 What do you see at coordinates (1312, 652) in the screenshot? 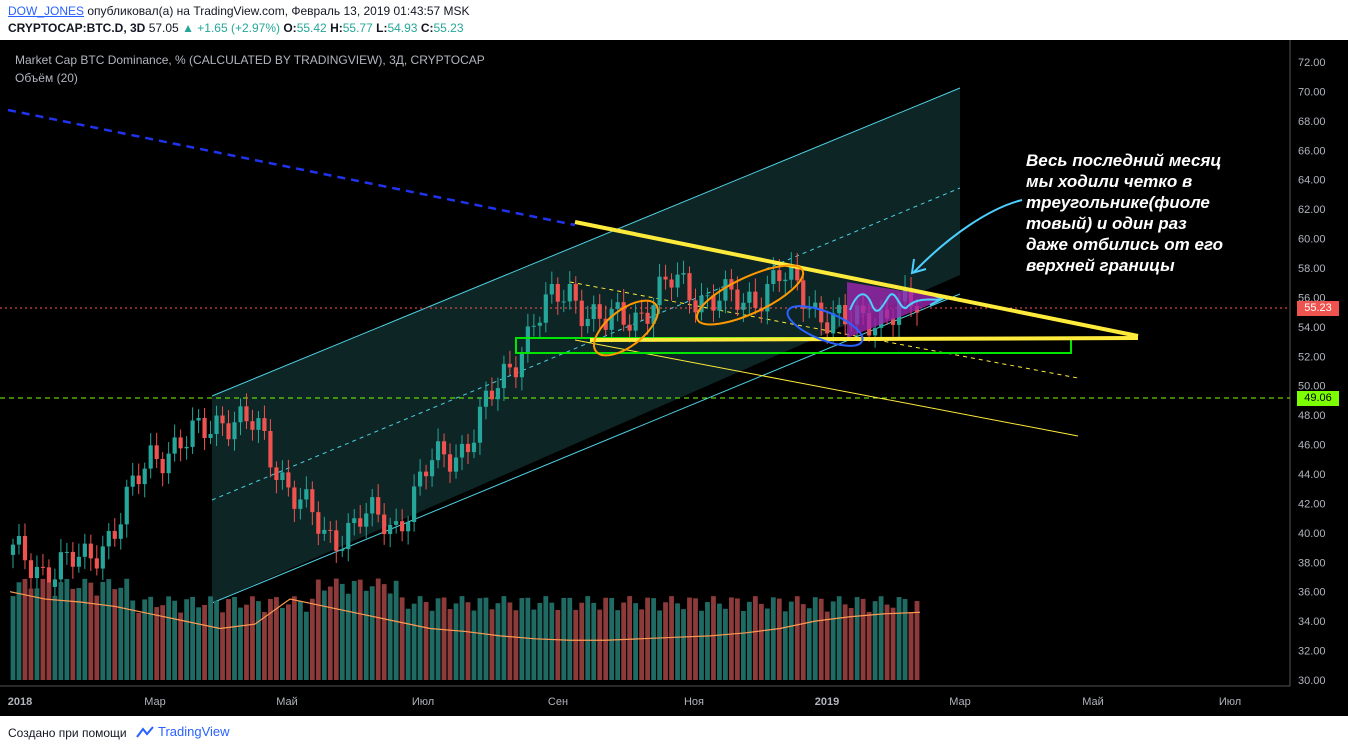
I see `price-tick-label: 32.00` at bounding box center [1312, 652].